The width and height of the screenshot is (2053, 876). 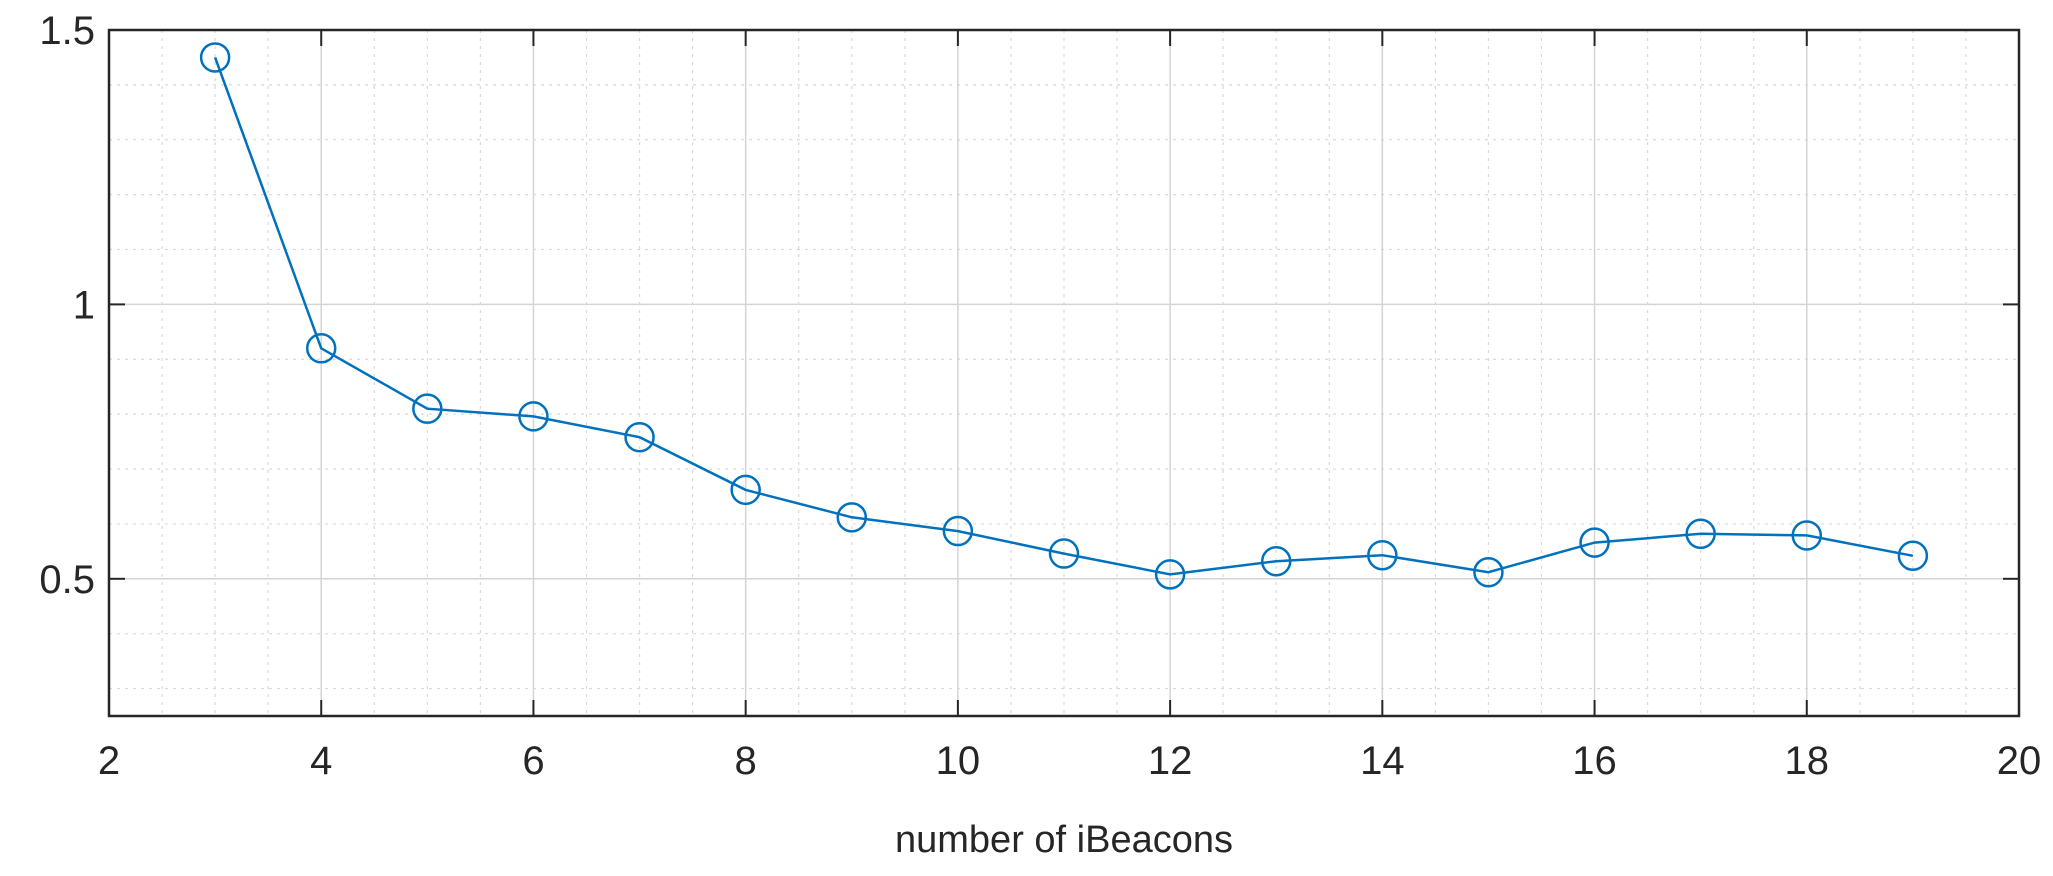 I want to click on x-tick-label: 12, so click(x=1170, y=761).